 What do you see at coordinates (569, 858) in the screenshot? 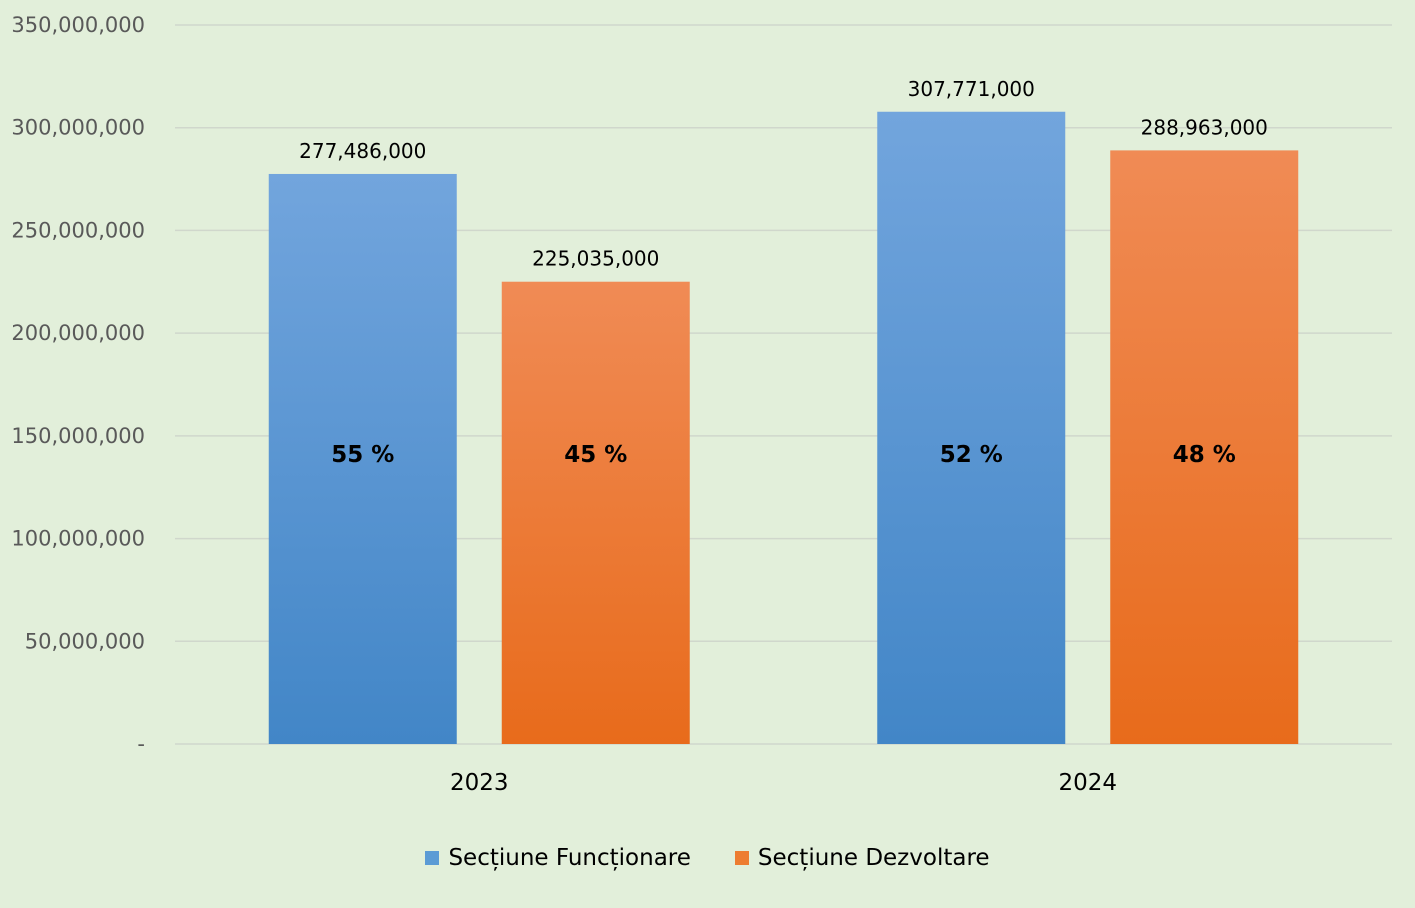
I see `legend-label-functionare: Secțiune Funcționare` at bounding box center [569, 858].